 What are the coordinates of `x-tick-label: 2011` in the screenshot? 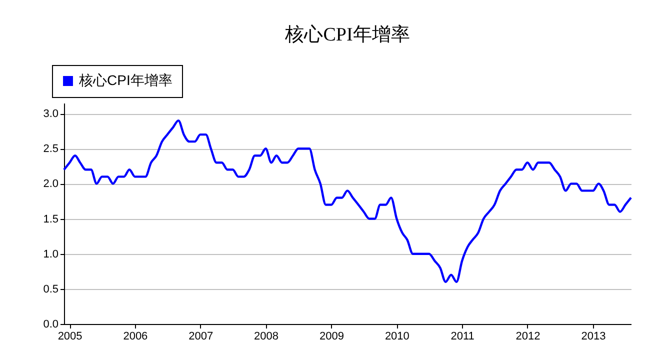 It's located at (462, 336).